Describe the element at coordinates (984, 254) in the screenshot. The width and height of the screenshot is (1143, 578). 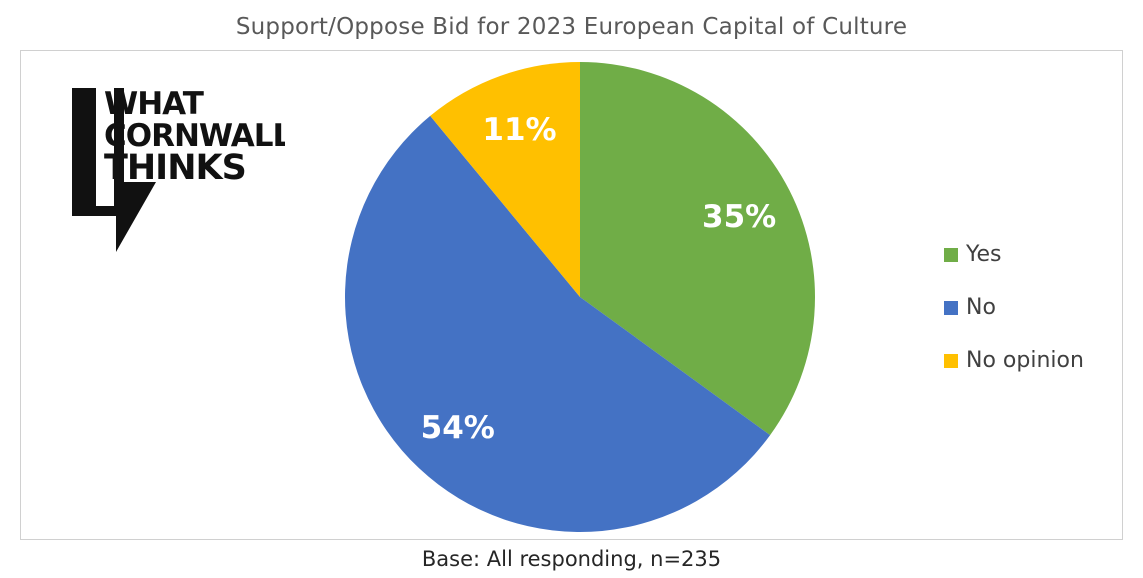
I see `legend-label-yes: Yes` at that location.